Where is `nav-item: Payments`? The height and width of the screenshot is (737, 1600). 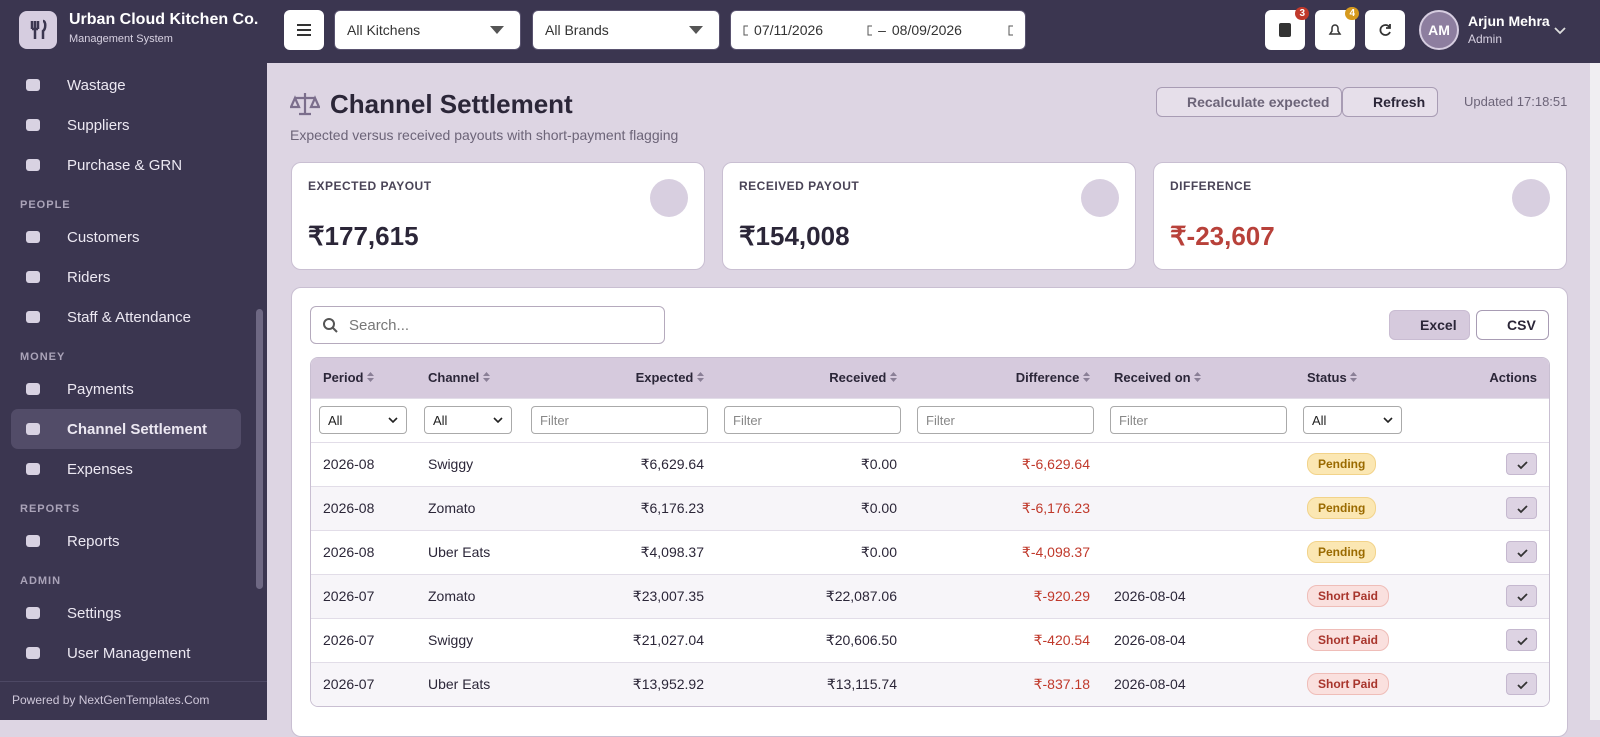
nav-item: Payments is located at coordinates (126, 389).